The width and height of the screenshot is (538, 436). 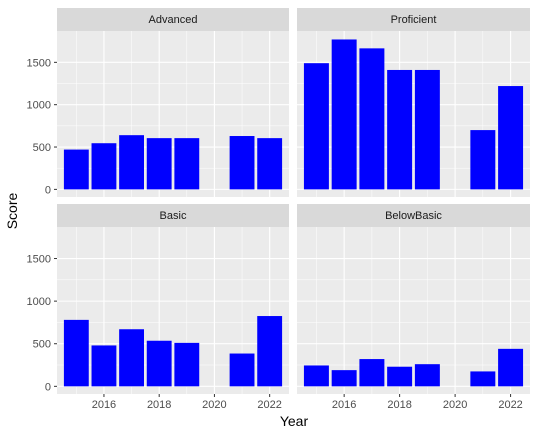 I want to click on strip-label: Basic, so click(x=173, y=216).